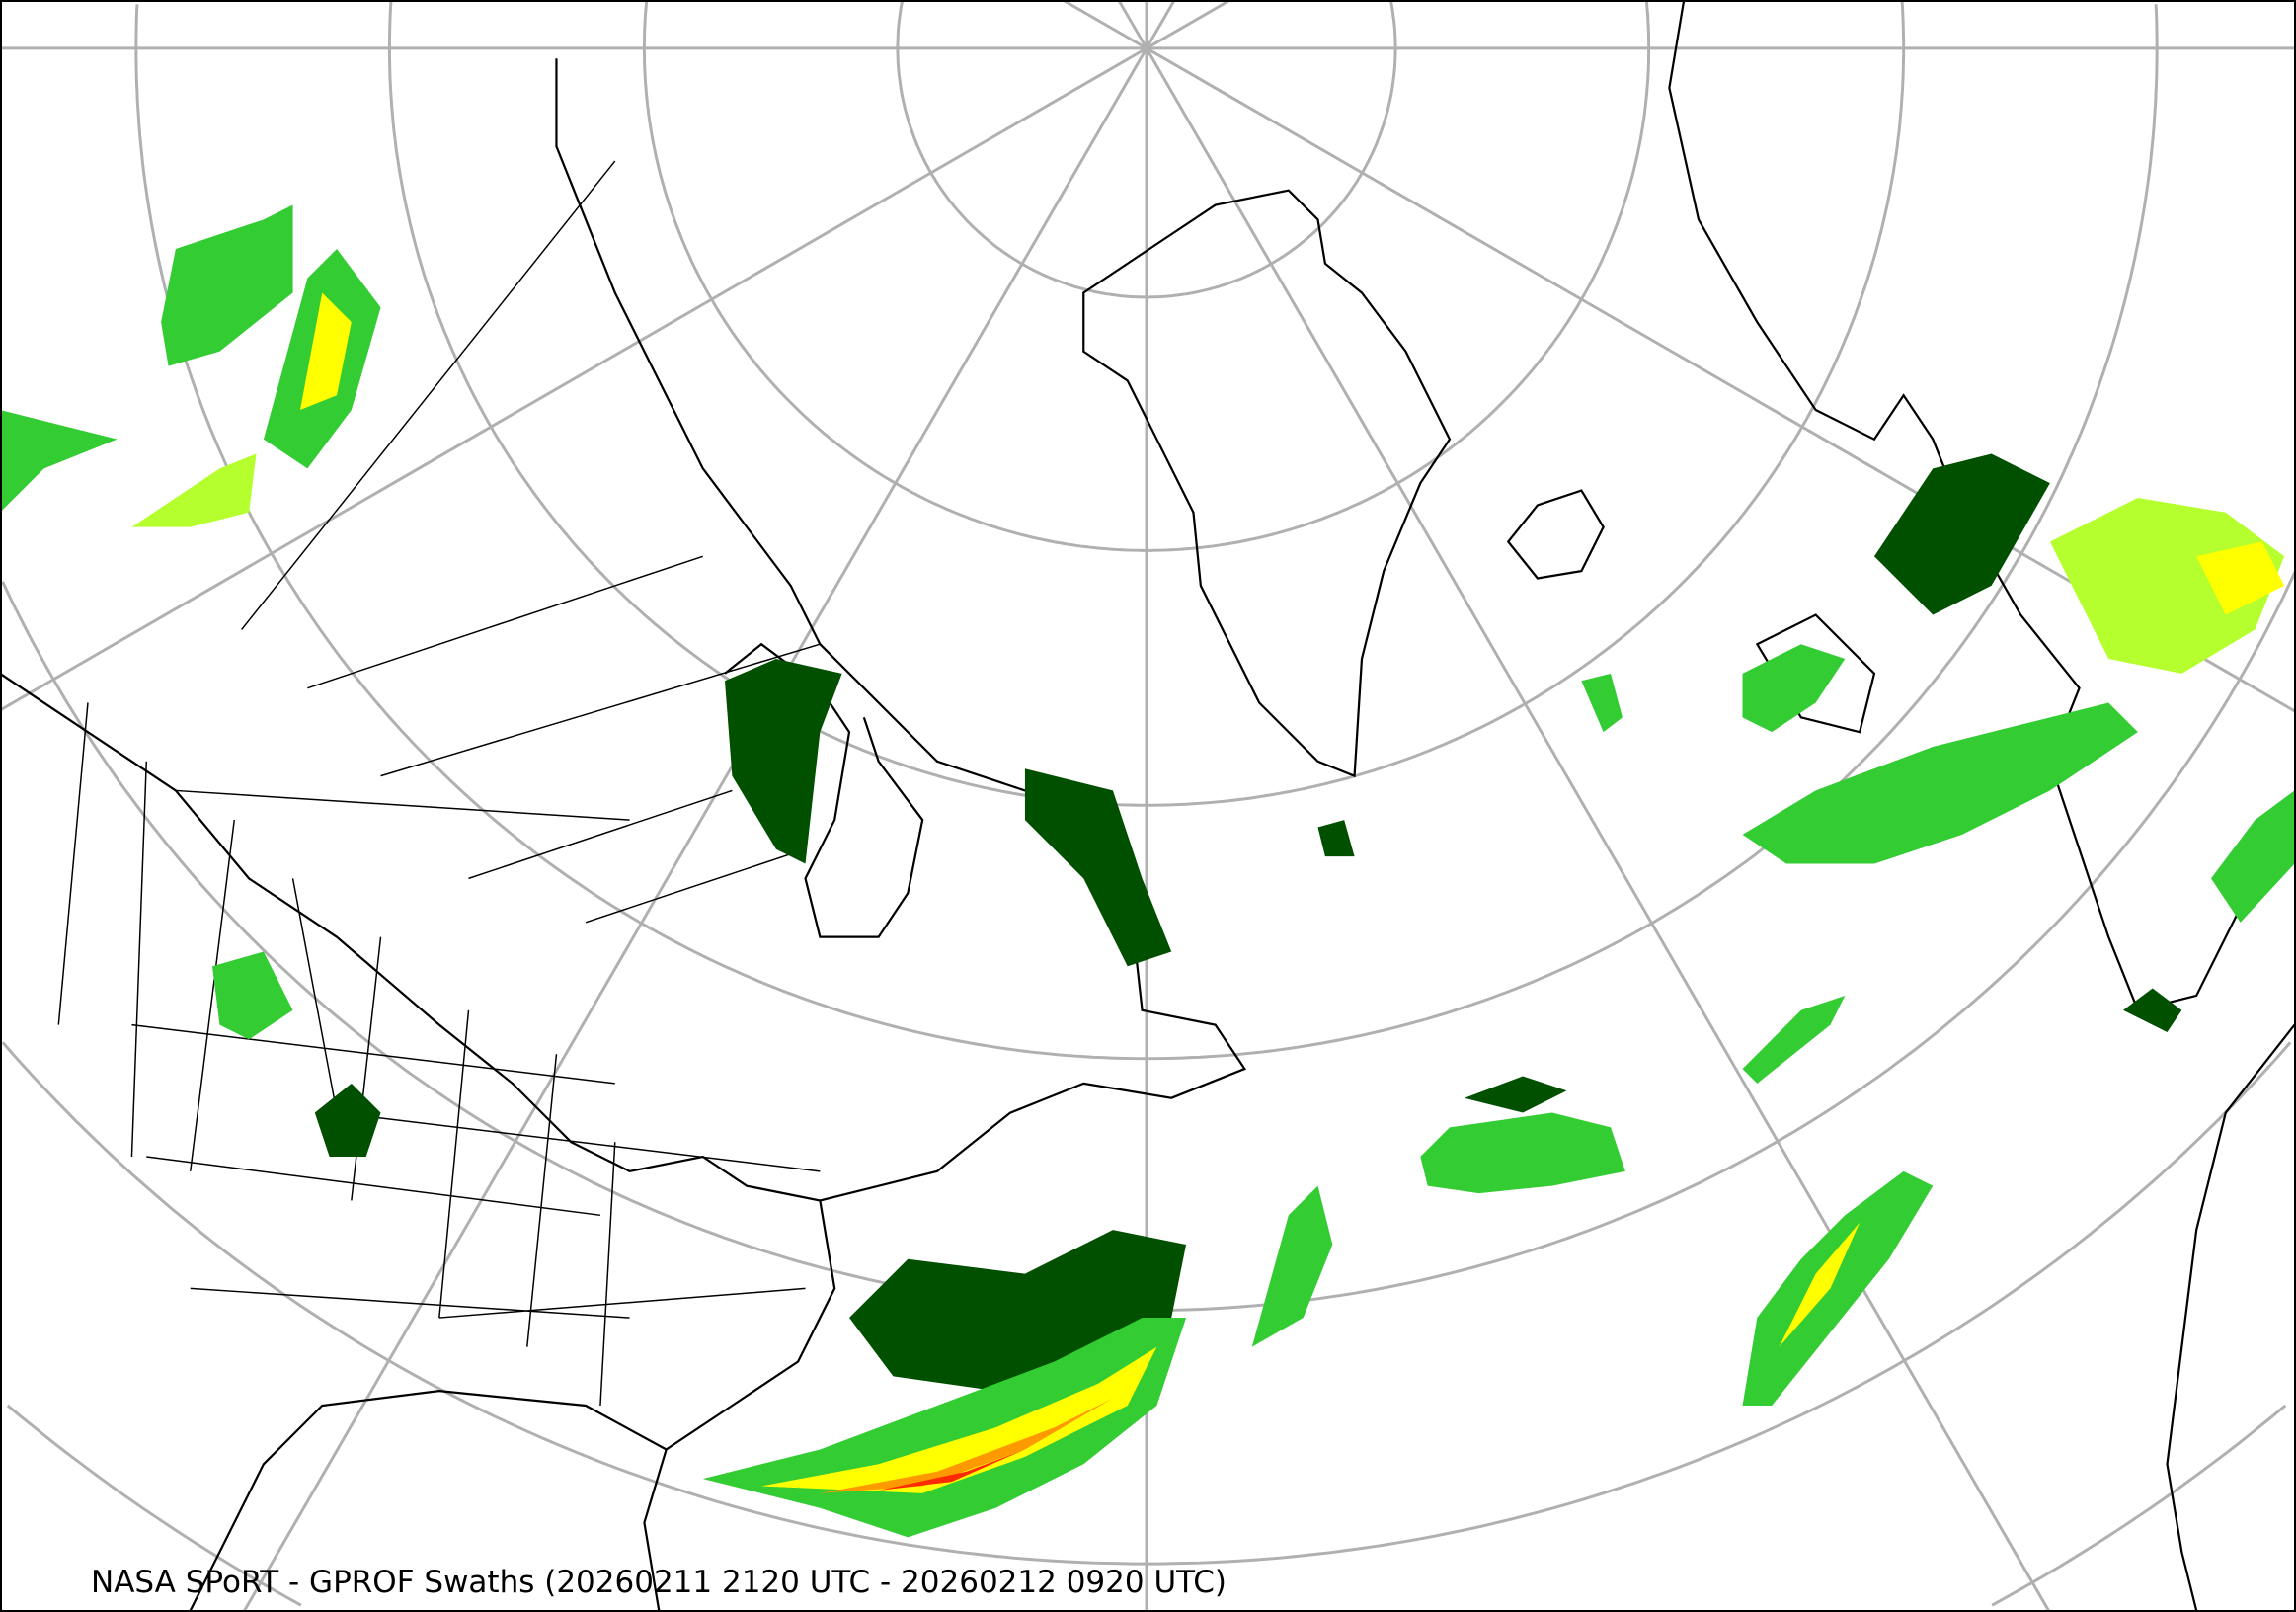 This screenshot has height=1612, width=2296. What do you see at coordinates (1267, 483) in the screenshot?
I see `greenland-coastline` at bounding box center [1267, 483].